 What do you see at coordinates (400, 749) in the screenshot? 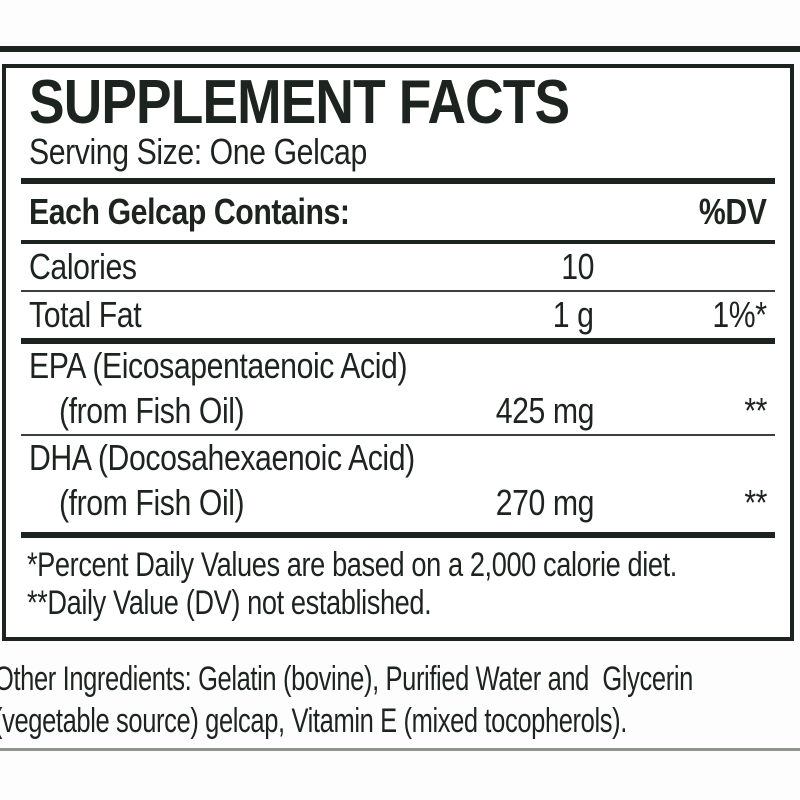
I see `bottom-trim-line` at bounding box center [400, 749].